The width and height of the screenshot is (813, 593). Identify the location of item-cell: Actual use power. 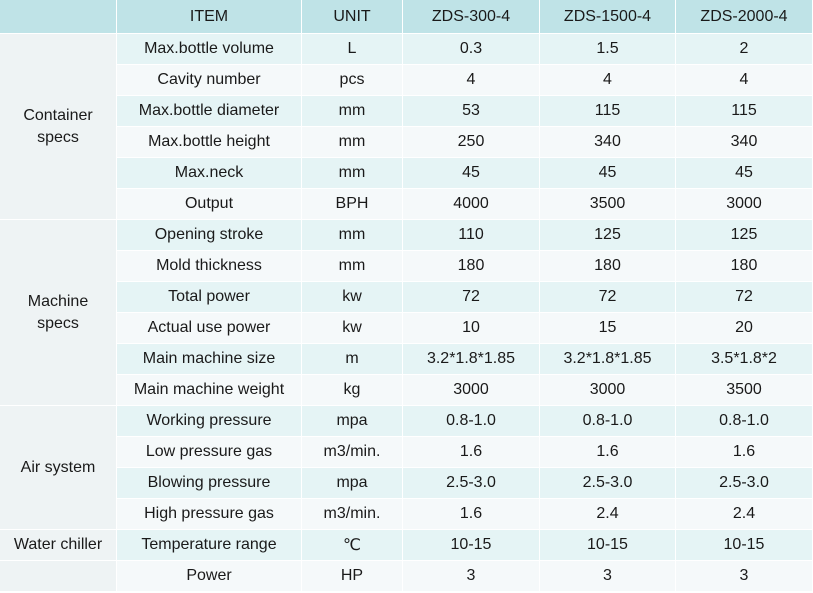
(209, 328).